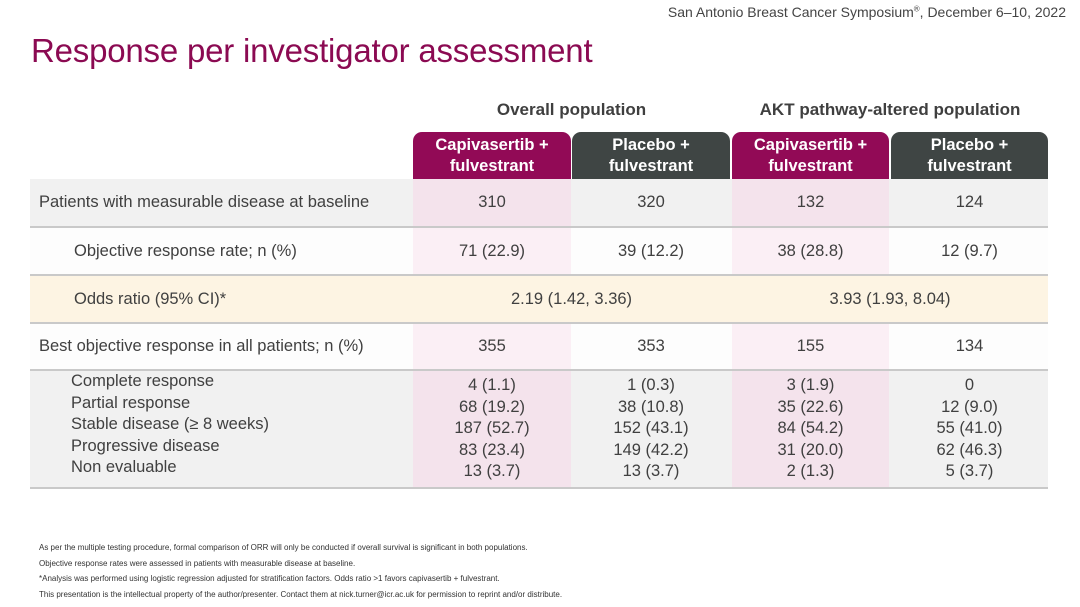 This screenshot has width=1080, height=607. I want to click on column-header-capivasertib-overall: Capivasertib + fulvestrant, so click(492, 155).